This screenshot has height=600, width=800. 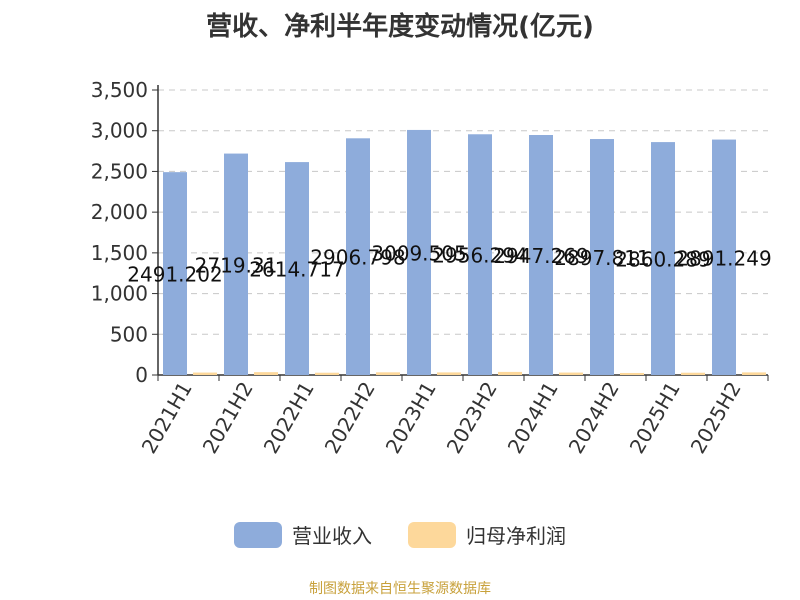 What do you see at coordinates (119, 253) in the screenshot?
I see `y-tick-label: 1,500` at bounding box center [119, 253].